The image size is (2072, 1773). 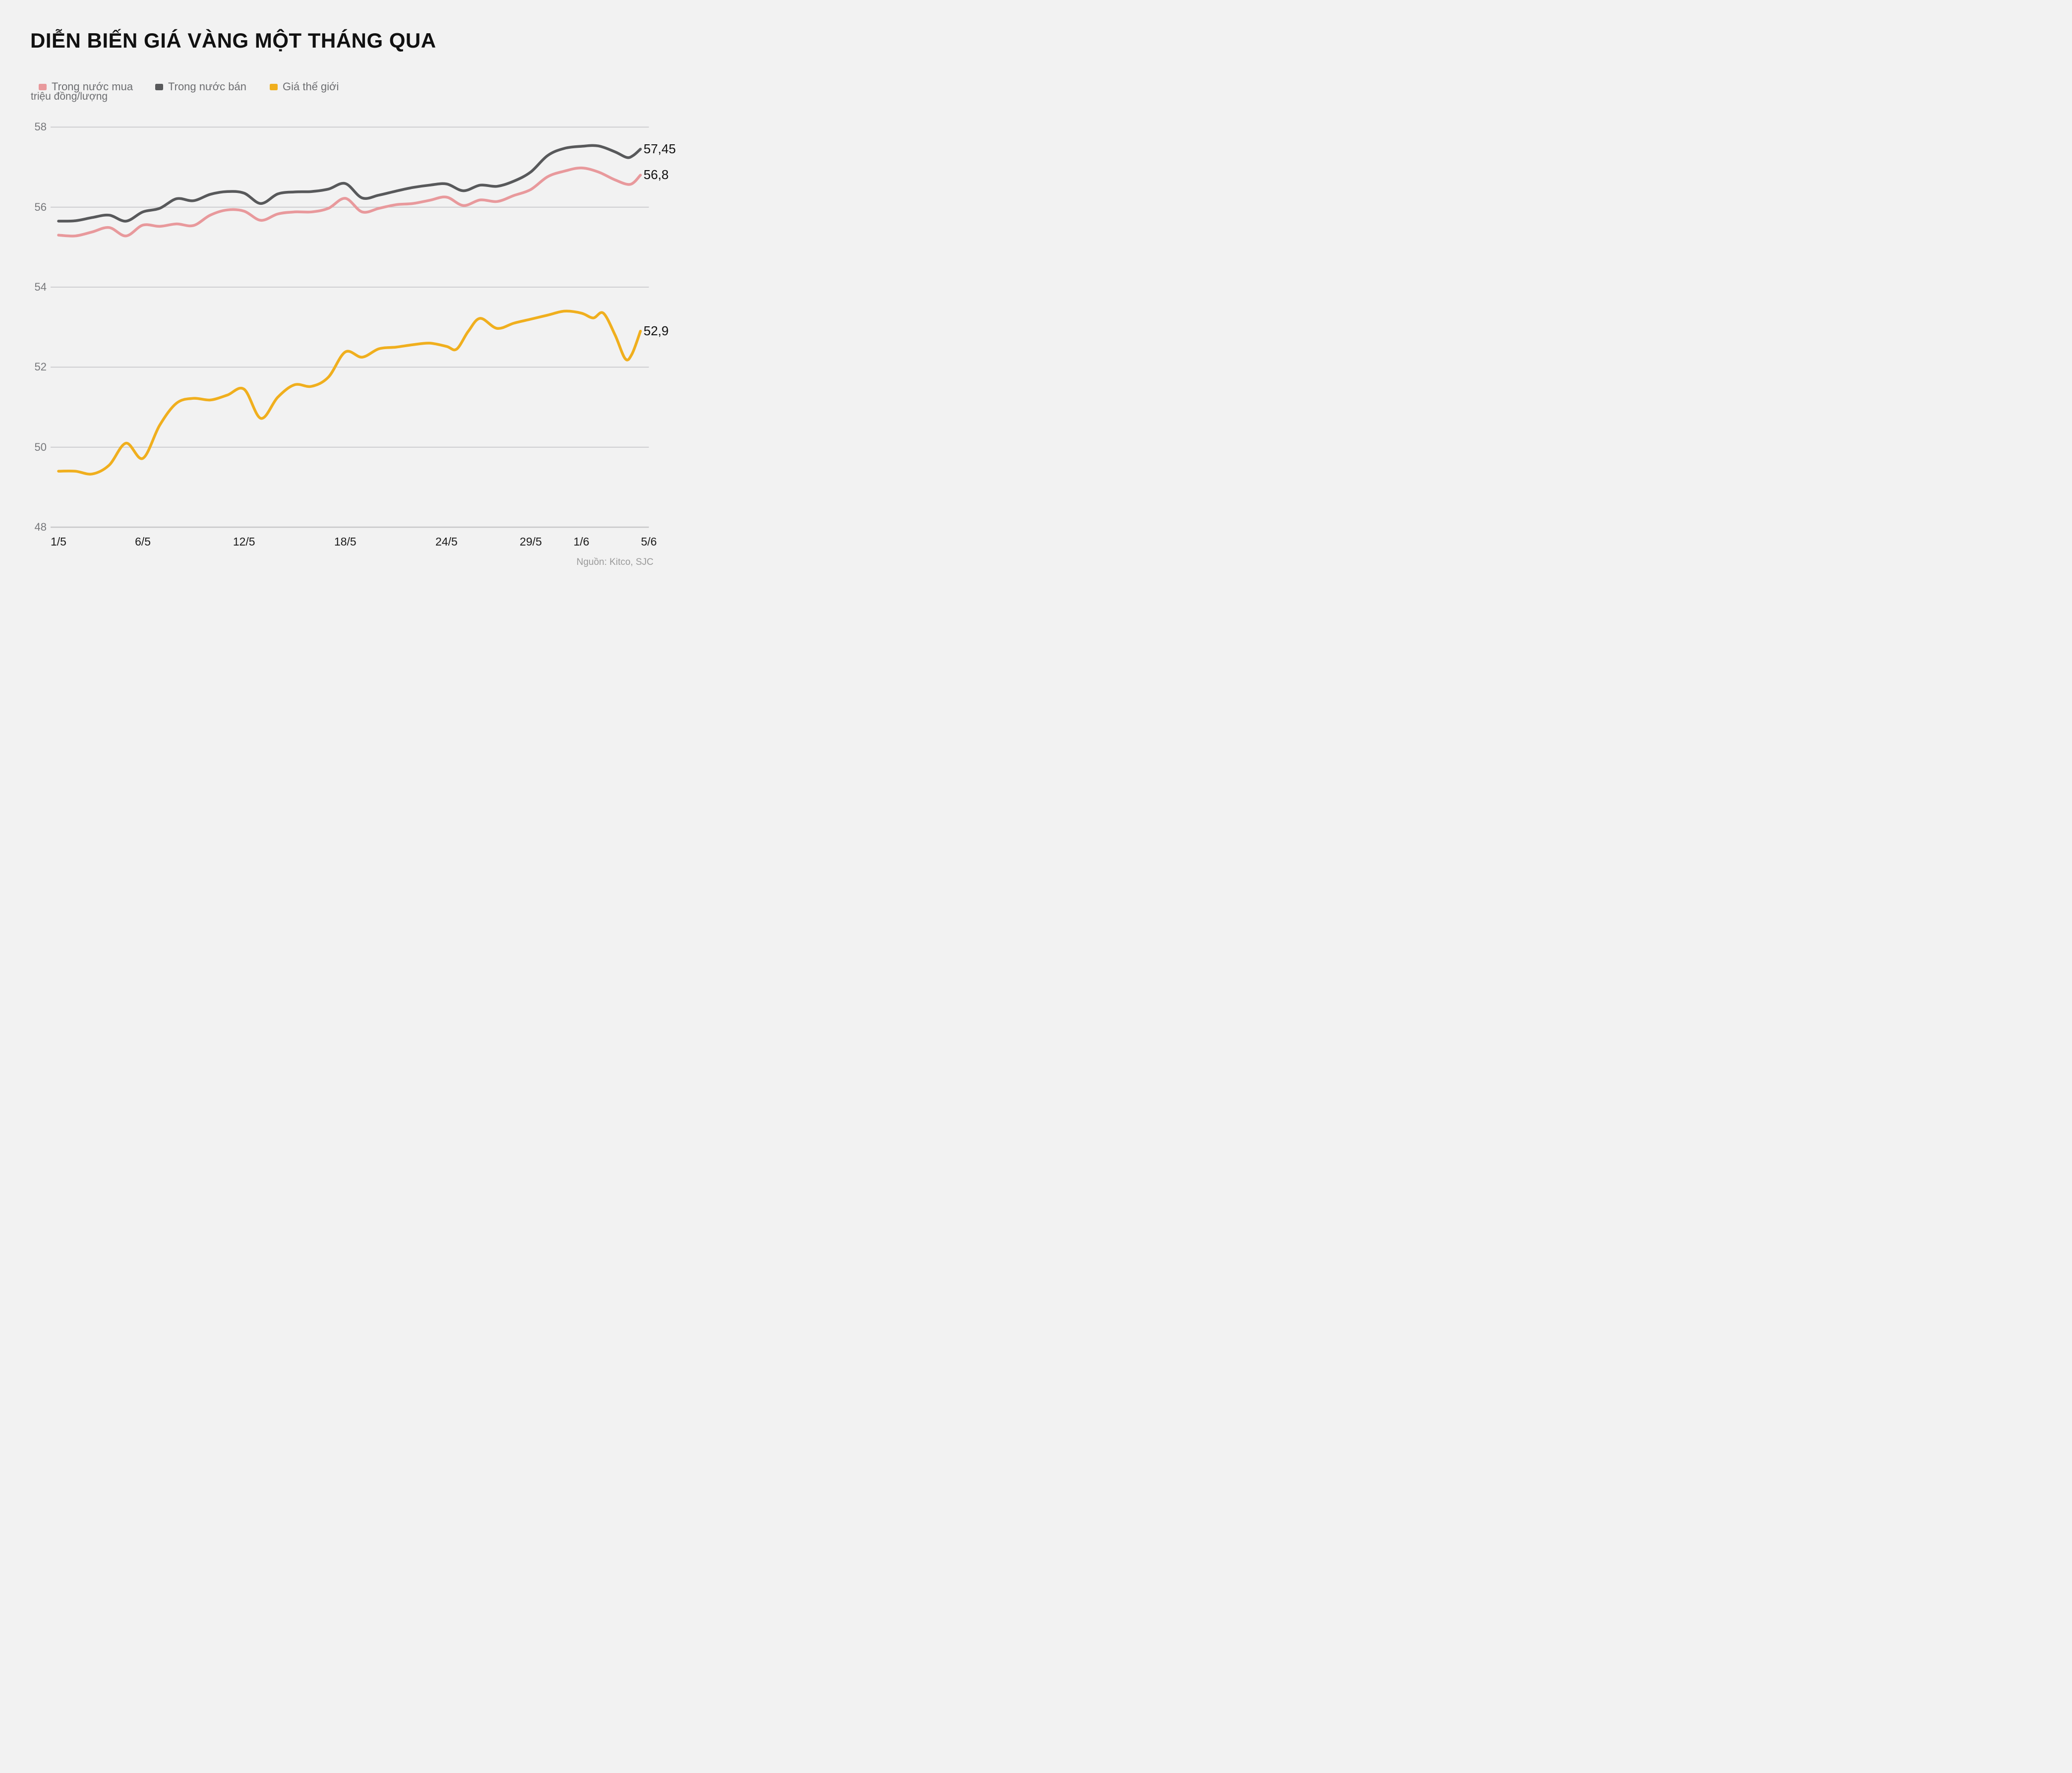 What do you see at coordinates (311, 86) in the screenshot?
I see `legend-label: Giá thế giới` at bounding box center [311, 86].